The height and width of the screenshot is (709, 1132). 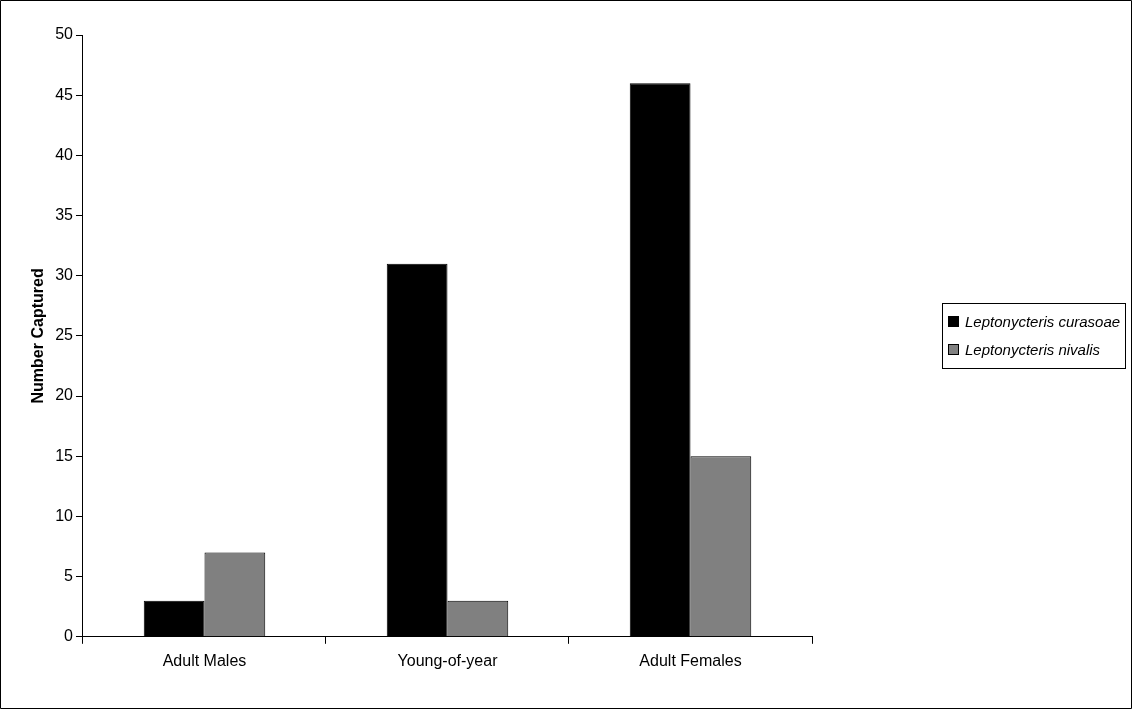 What do you see at coordinates (64, 154) in the screenshot?
I see `y-tick-label: 40` at bounding box center [64, 154].